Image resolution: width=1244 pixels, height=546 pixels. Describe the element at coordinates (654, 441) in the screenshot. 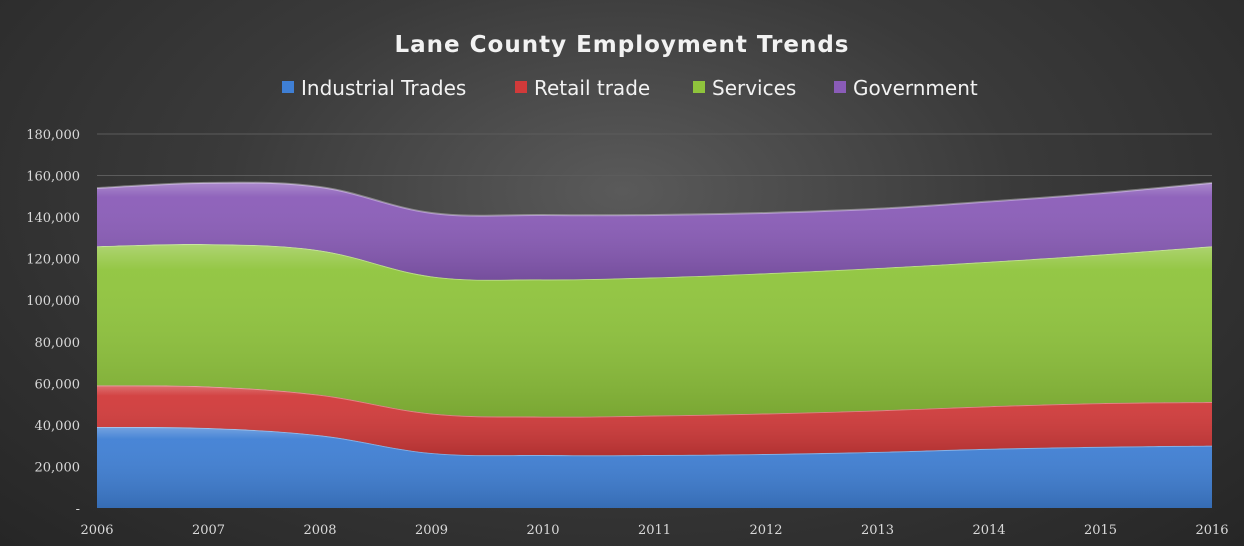

I see `area-edge-industrial-trades` at that location.